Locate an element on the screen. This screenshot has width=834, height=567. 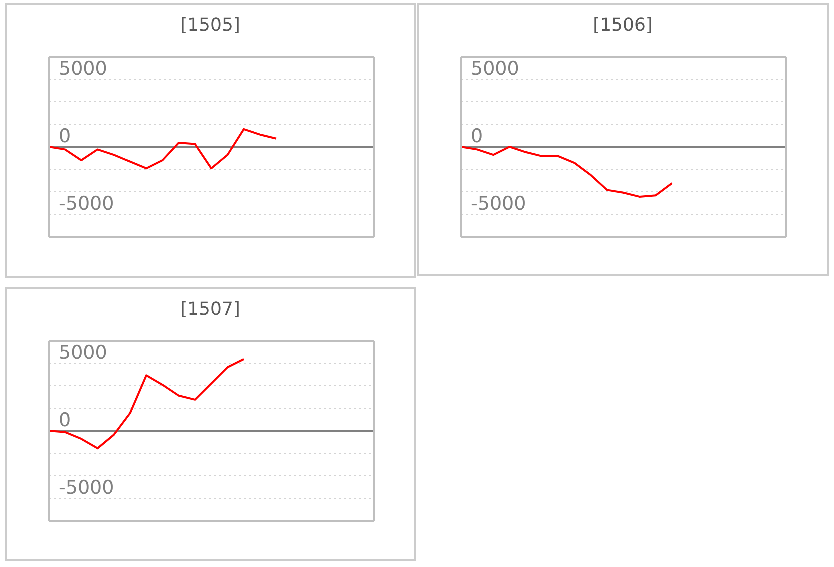
chart-title: [1507] is located at coordinates (211, 309).